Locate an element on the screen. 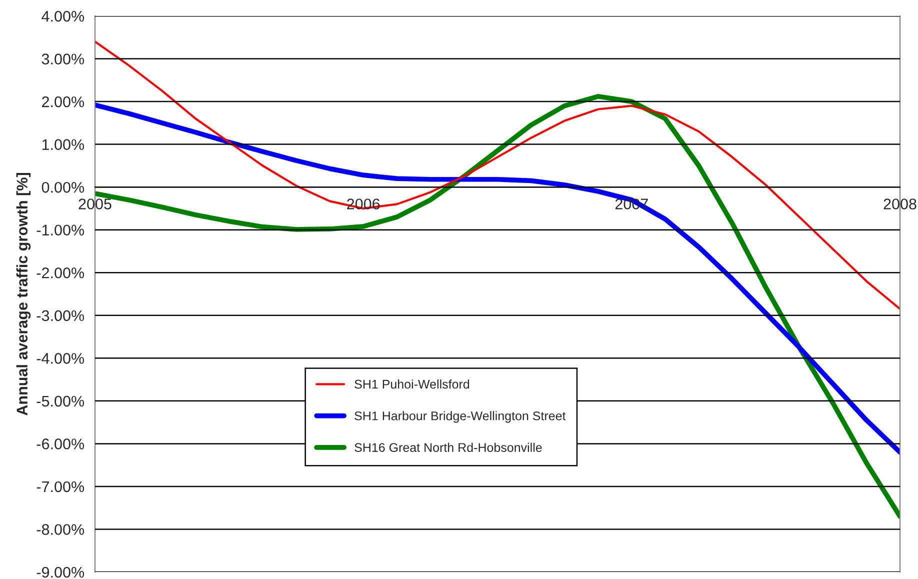 This screenshot has height=579, width=918. y-tick-label: 3.00% is located at coordinates (63, 59).